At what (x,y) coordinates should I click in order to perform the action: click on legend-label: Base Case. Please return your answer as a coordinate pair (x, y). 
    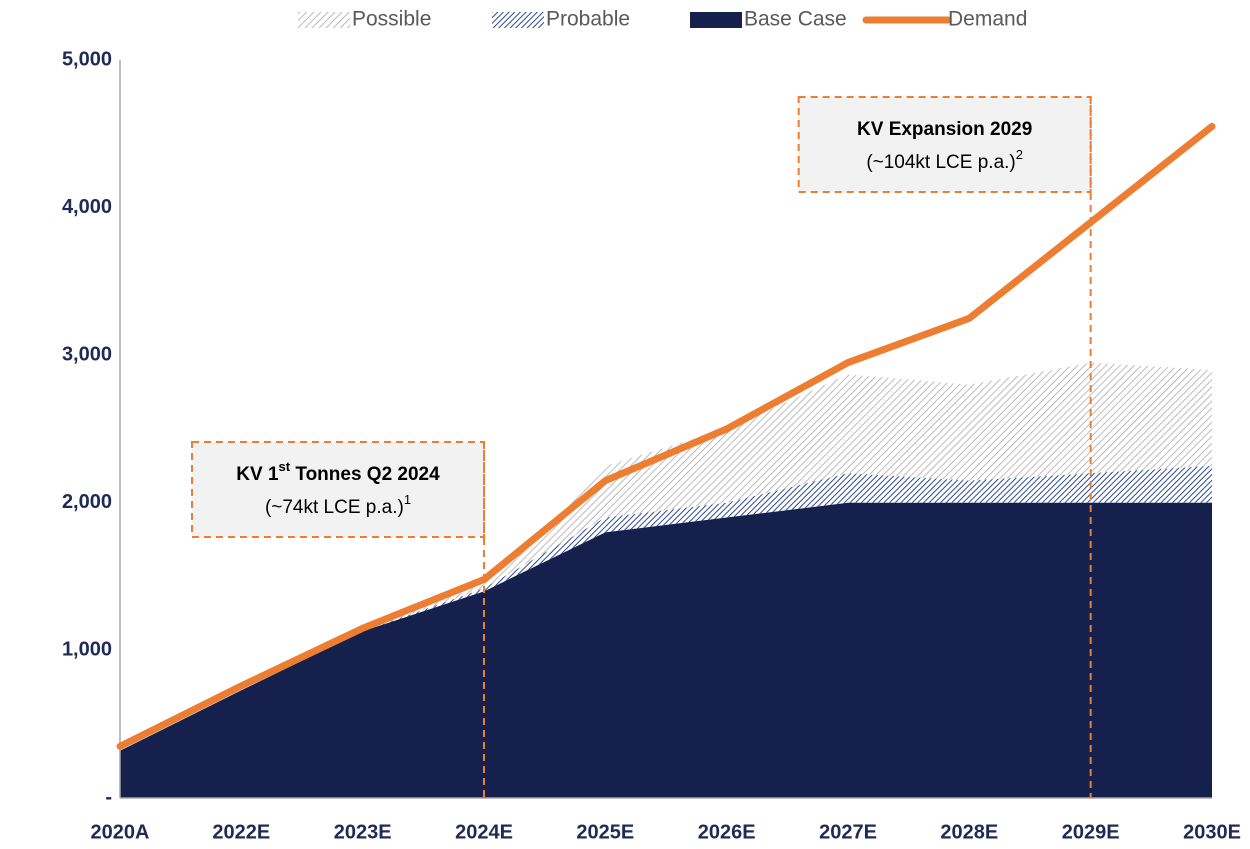
    Looking at the image, I should click on (795, 19).